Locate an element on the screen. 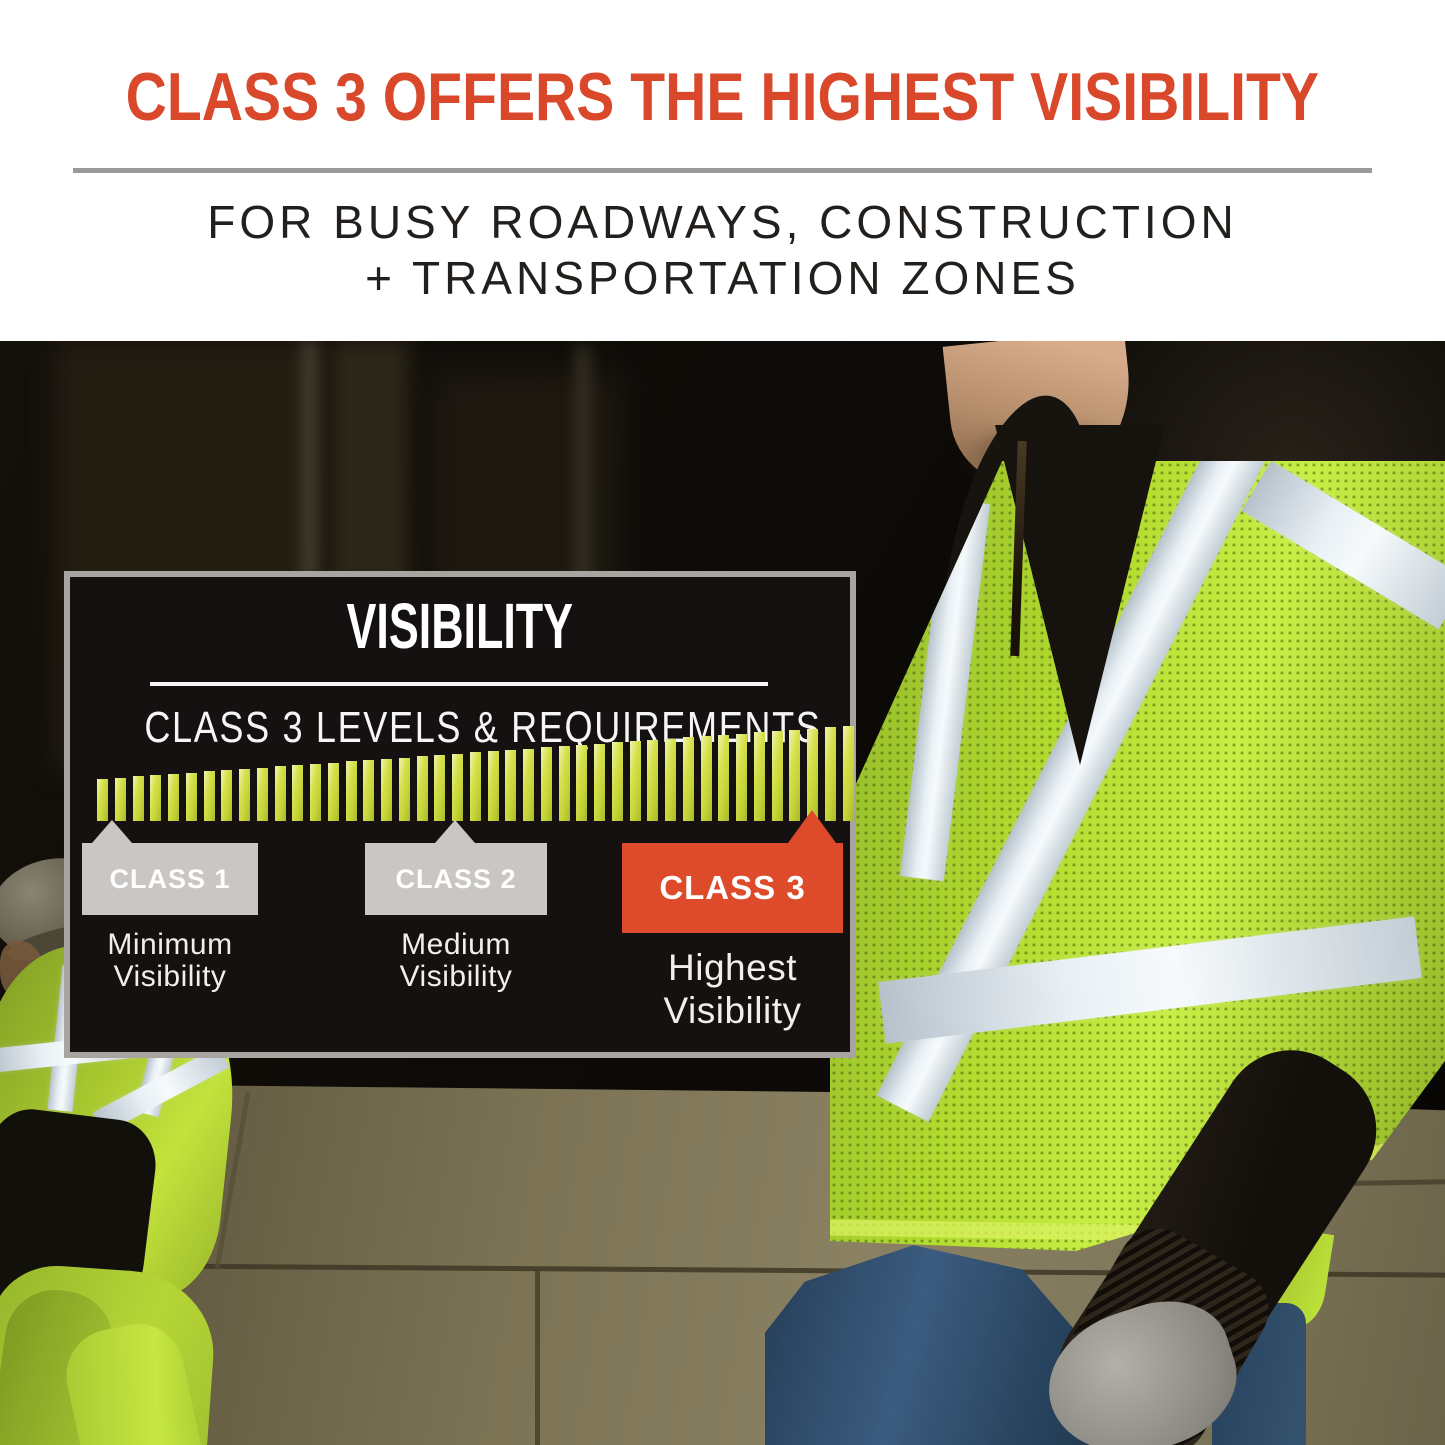 The width and height of the screenshot is (1445, 1445). class-1-tab: CLASS 1 is located at coordinates (170, 879).